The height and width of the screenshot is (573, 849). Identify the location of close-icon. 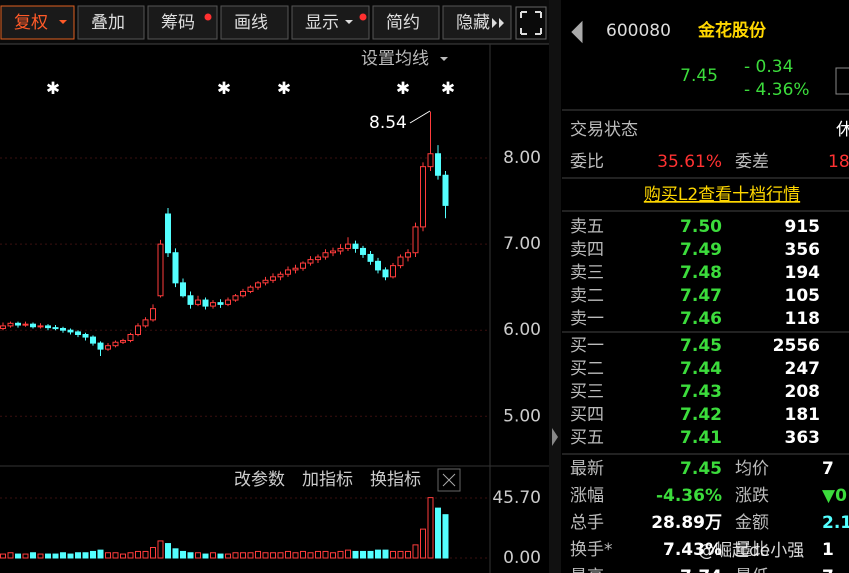
(449, 480).